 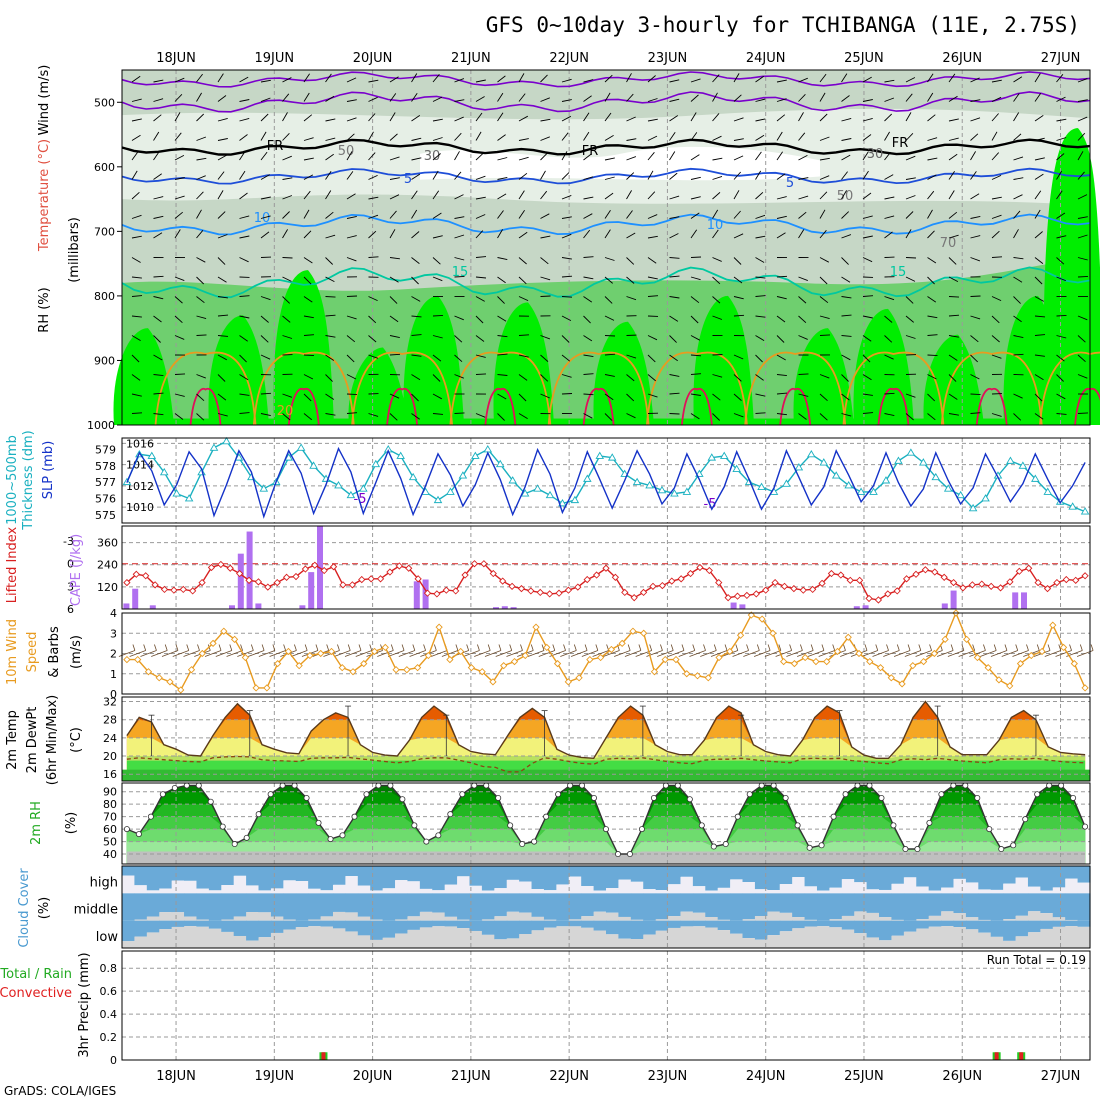 What do you see at coordinates (140, 507) in the screenshot?
I see `slp-tick-label: 1010` at bounding box center [140, 507].